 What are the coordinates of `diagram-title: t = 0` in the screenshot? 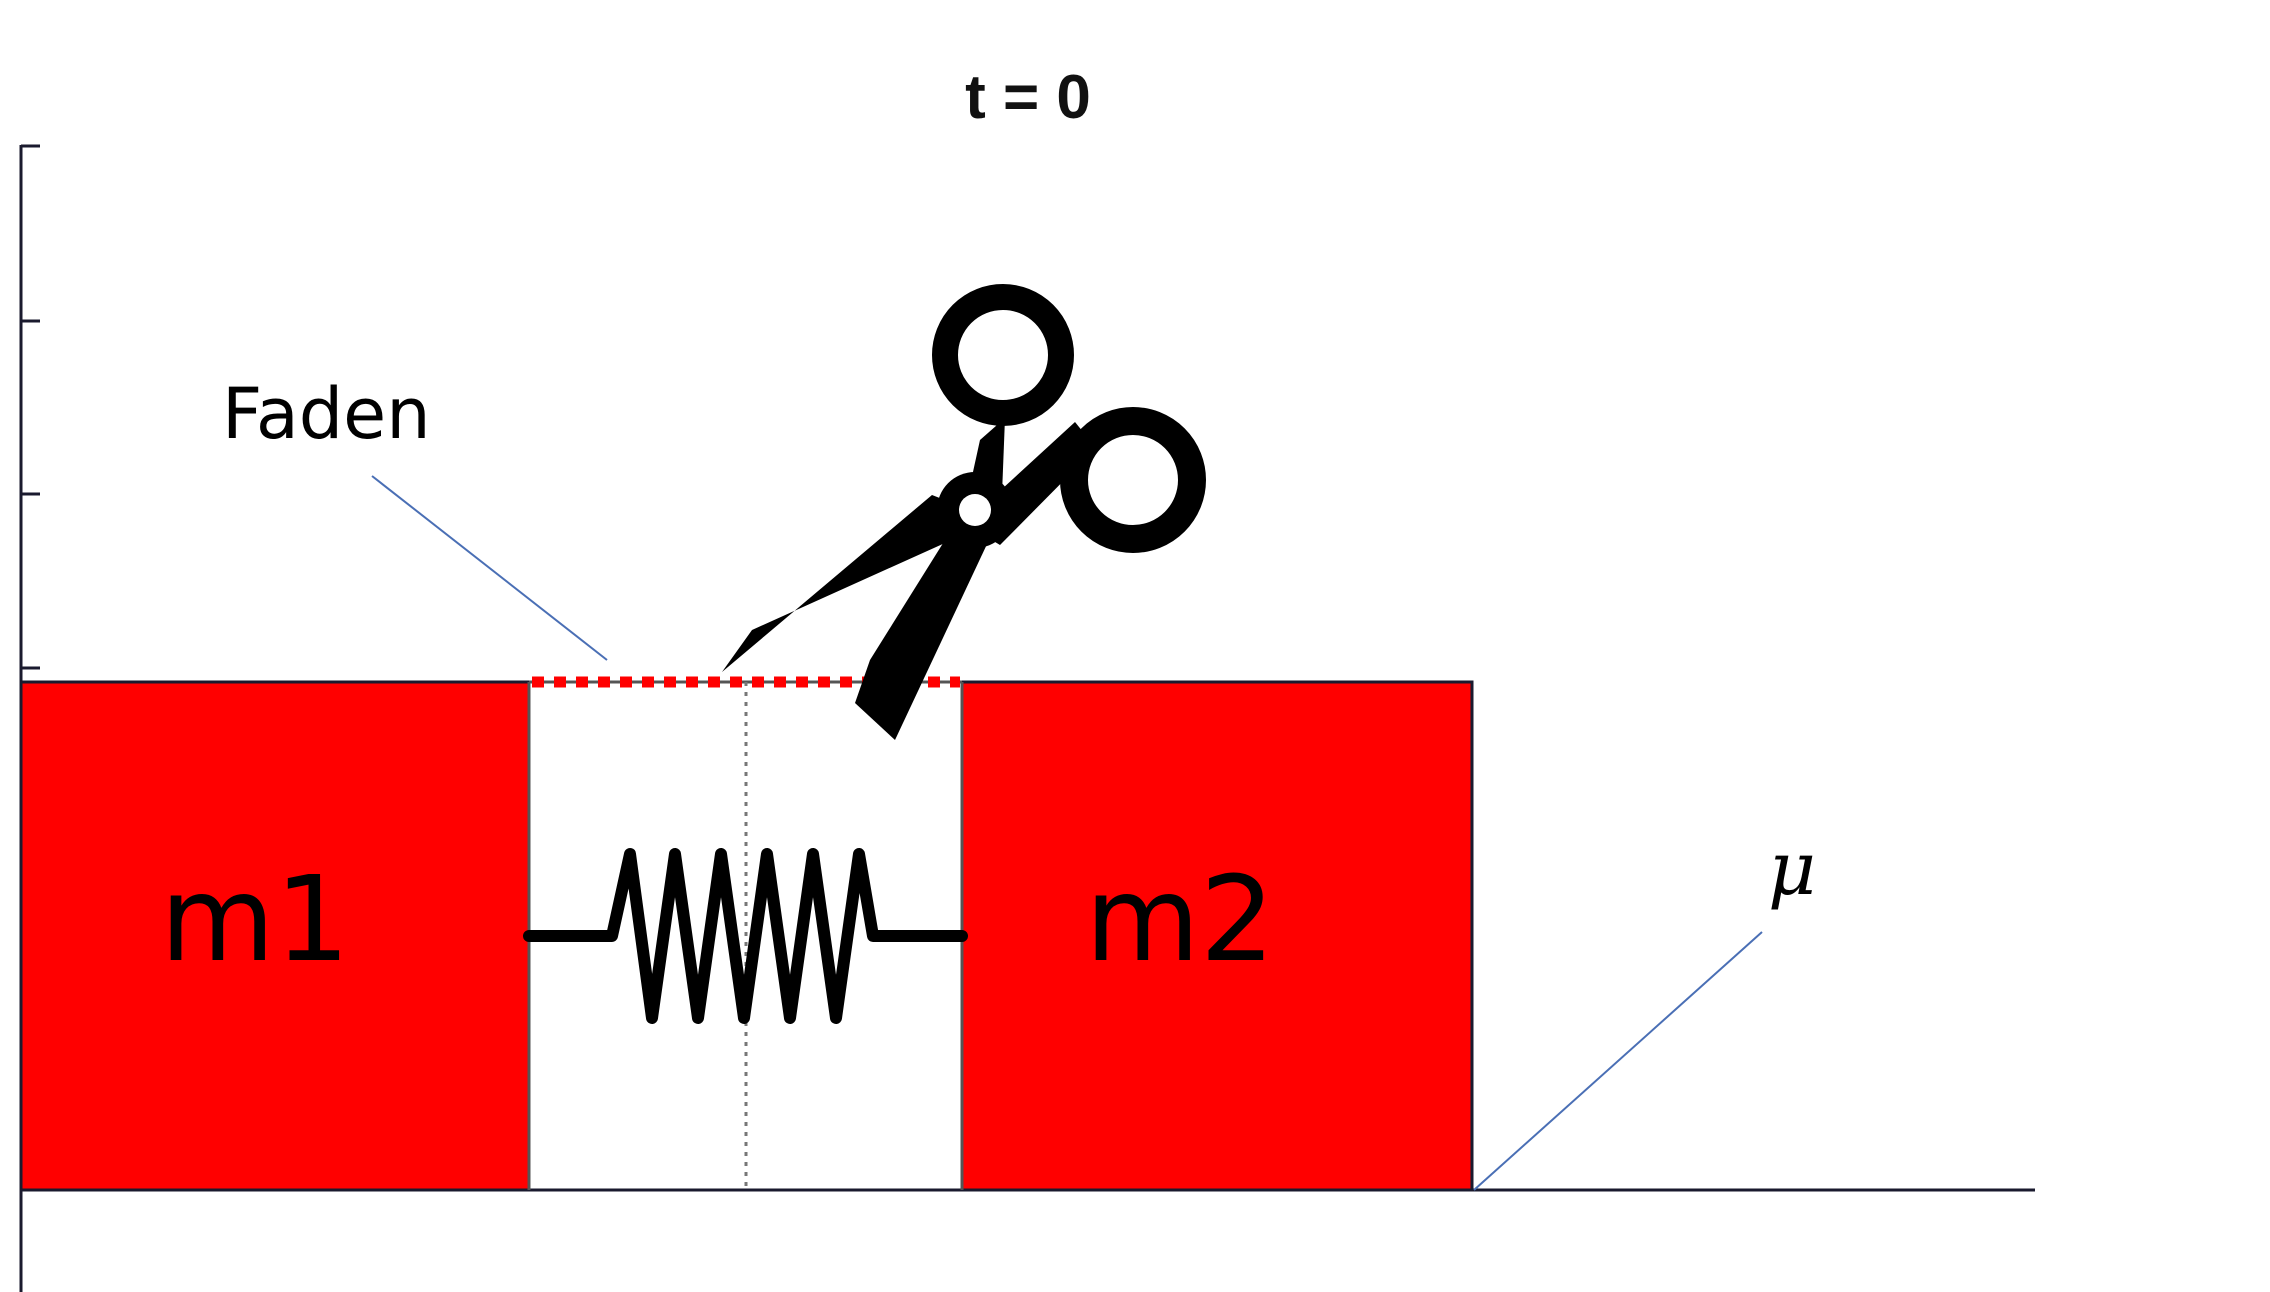 It's located at (1028, 97).